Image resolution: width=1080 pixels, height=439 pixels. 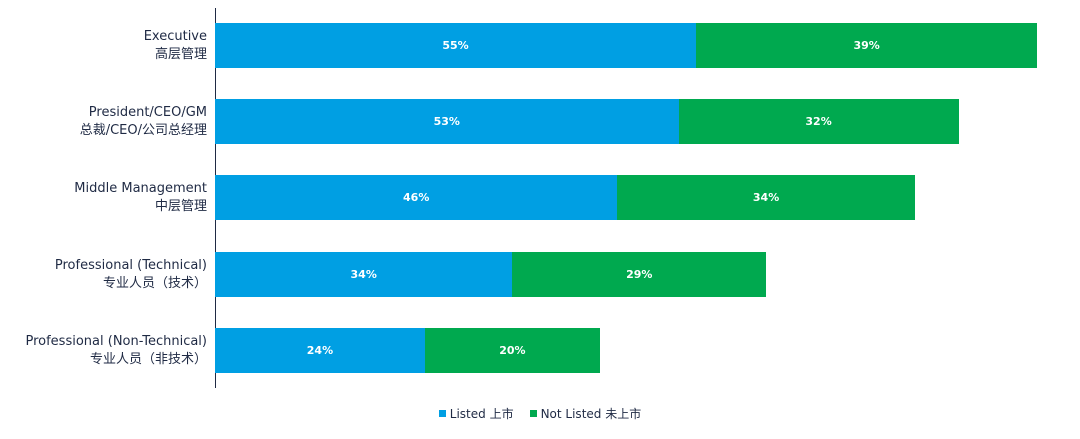 I want to click on category-label: President/CEO/GM 总裁/CEO/公司总经理, so click(x=103, y=122).